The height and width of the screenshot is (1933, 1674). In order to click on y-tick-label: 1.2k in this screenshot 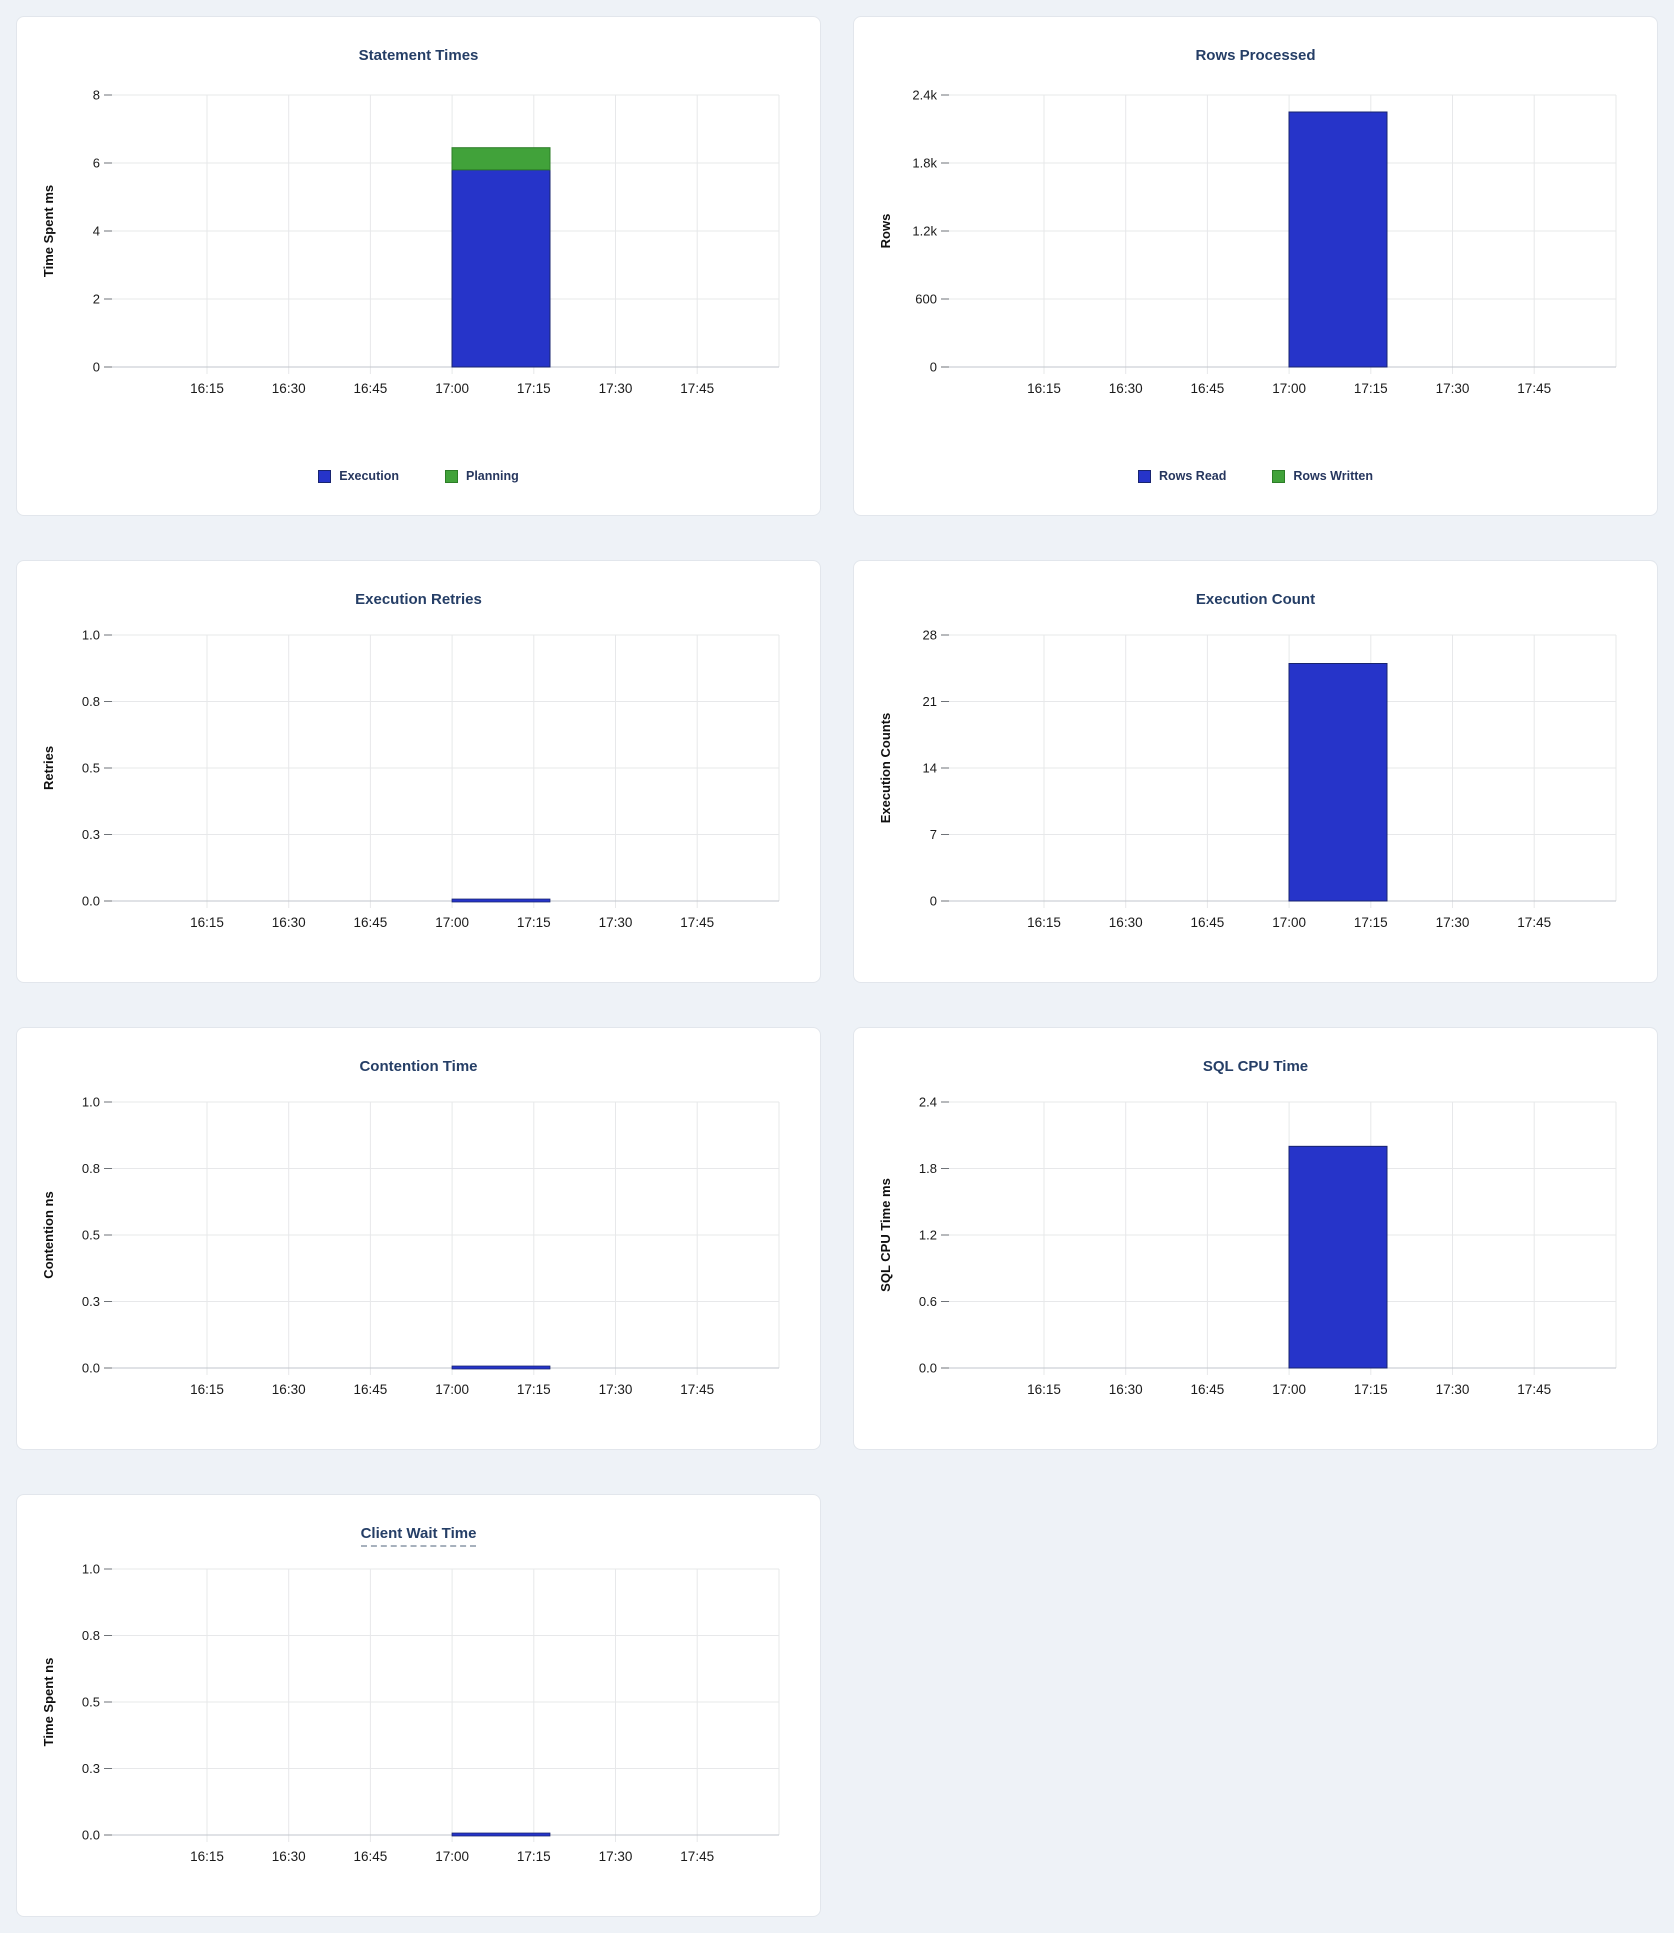, I will do `click(924, 231)`.